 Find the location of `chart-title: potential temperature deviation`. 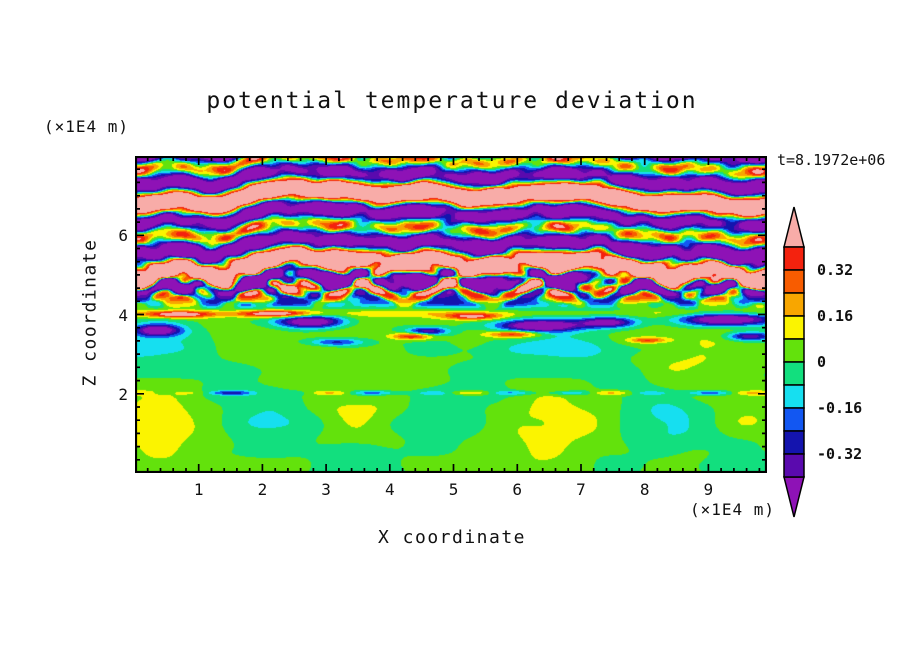

chart-title: potential temperature deviation is located at coordinates (452, 101).